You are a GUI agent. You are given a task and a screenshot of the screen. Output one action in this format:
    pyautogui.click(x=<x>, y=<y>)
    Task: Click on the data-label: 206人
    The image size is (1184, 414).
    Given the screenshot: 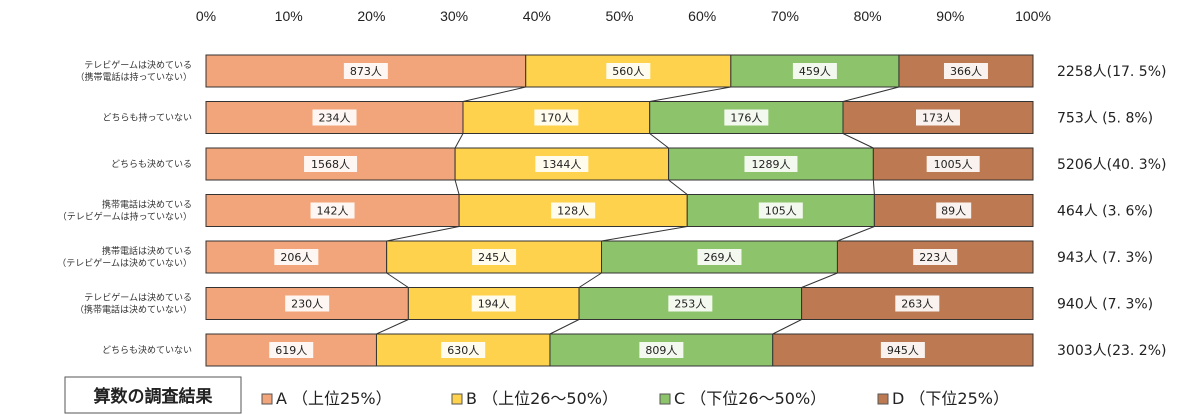 What is the action you would take?
    pyautogui.click(x=296, y=257)
    